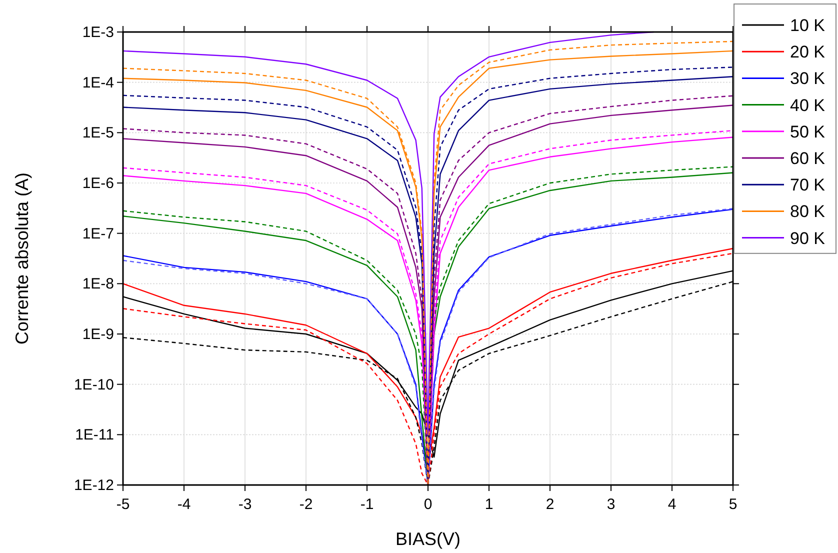  Describe the element at coordinates (808, 52) in the screenshot. I see `legend-label: 20 K` at that location.